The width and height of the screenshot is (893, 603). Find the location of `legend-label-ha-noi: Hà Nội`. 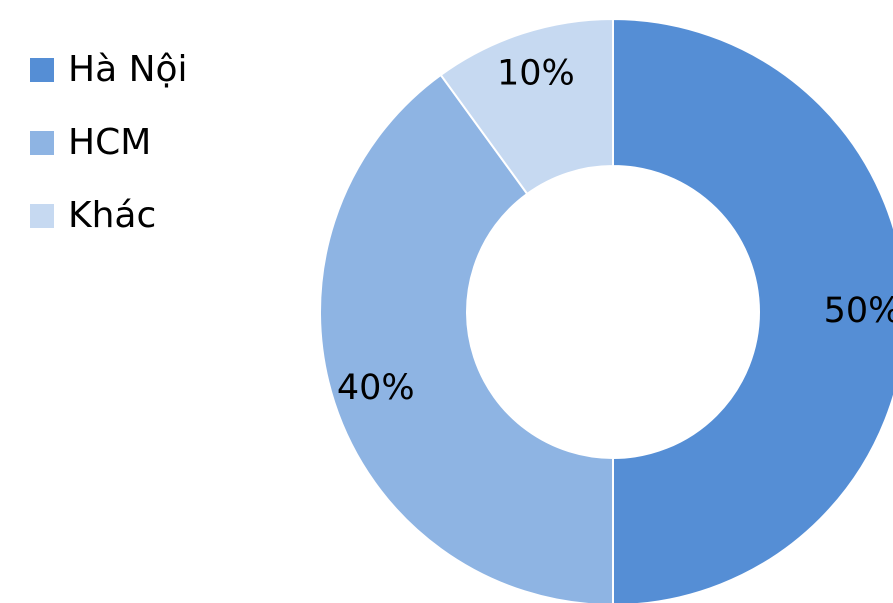

legend-label-ha-noi: Hà Nội is located at coordinates (128, 69).